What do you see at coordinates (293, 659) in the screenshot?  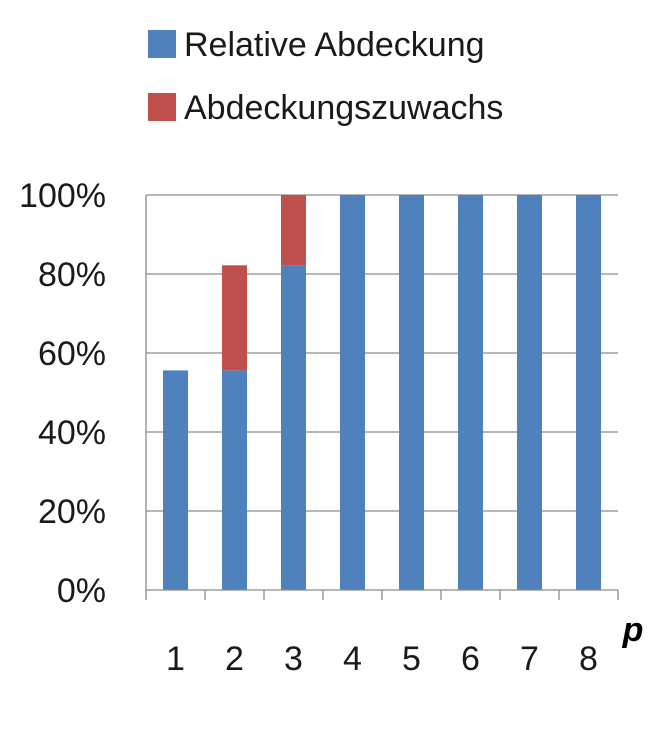 I see `x-tick-label: 3` at bounding box center [293, 659].